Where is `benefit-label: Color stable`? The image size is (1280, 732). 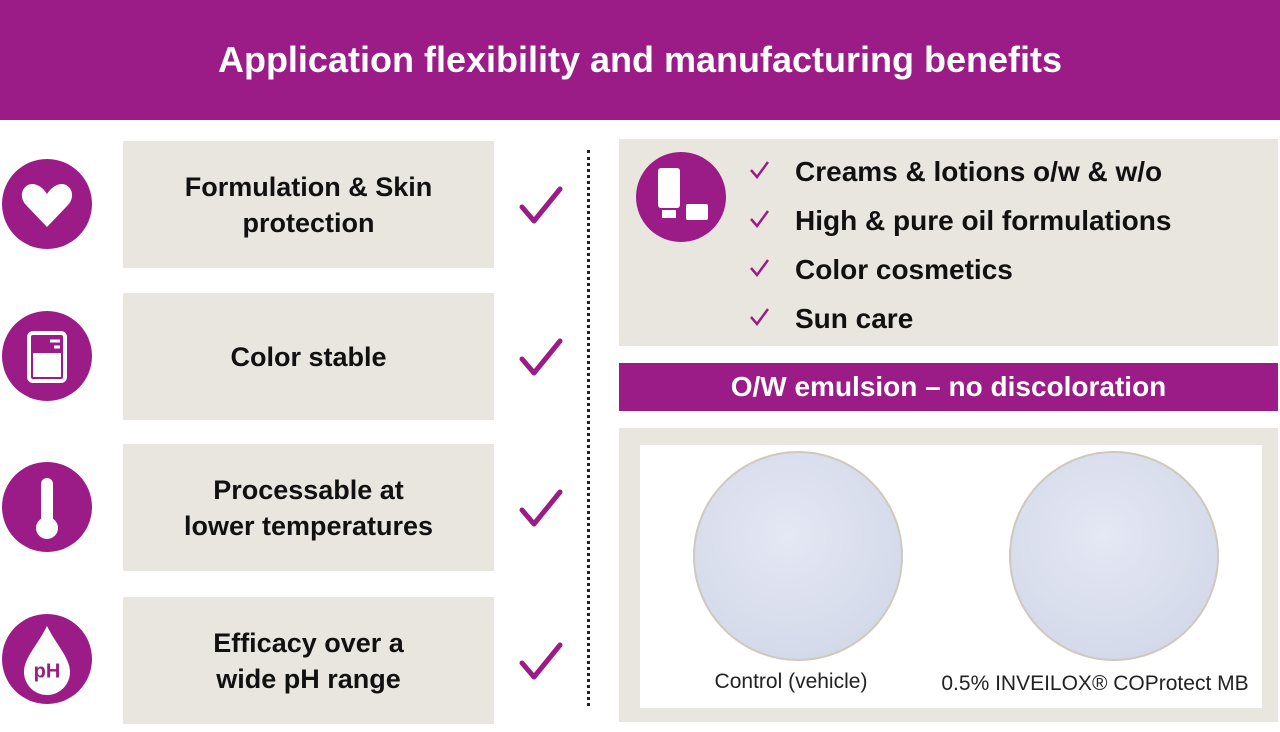
benefit-label: Color stable is located at coordinates (308, 356).